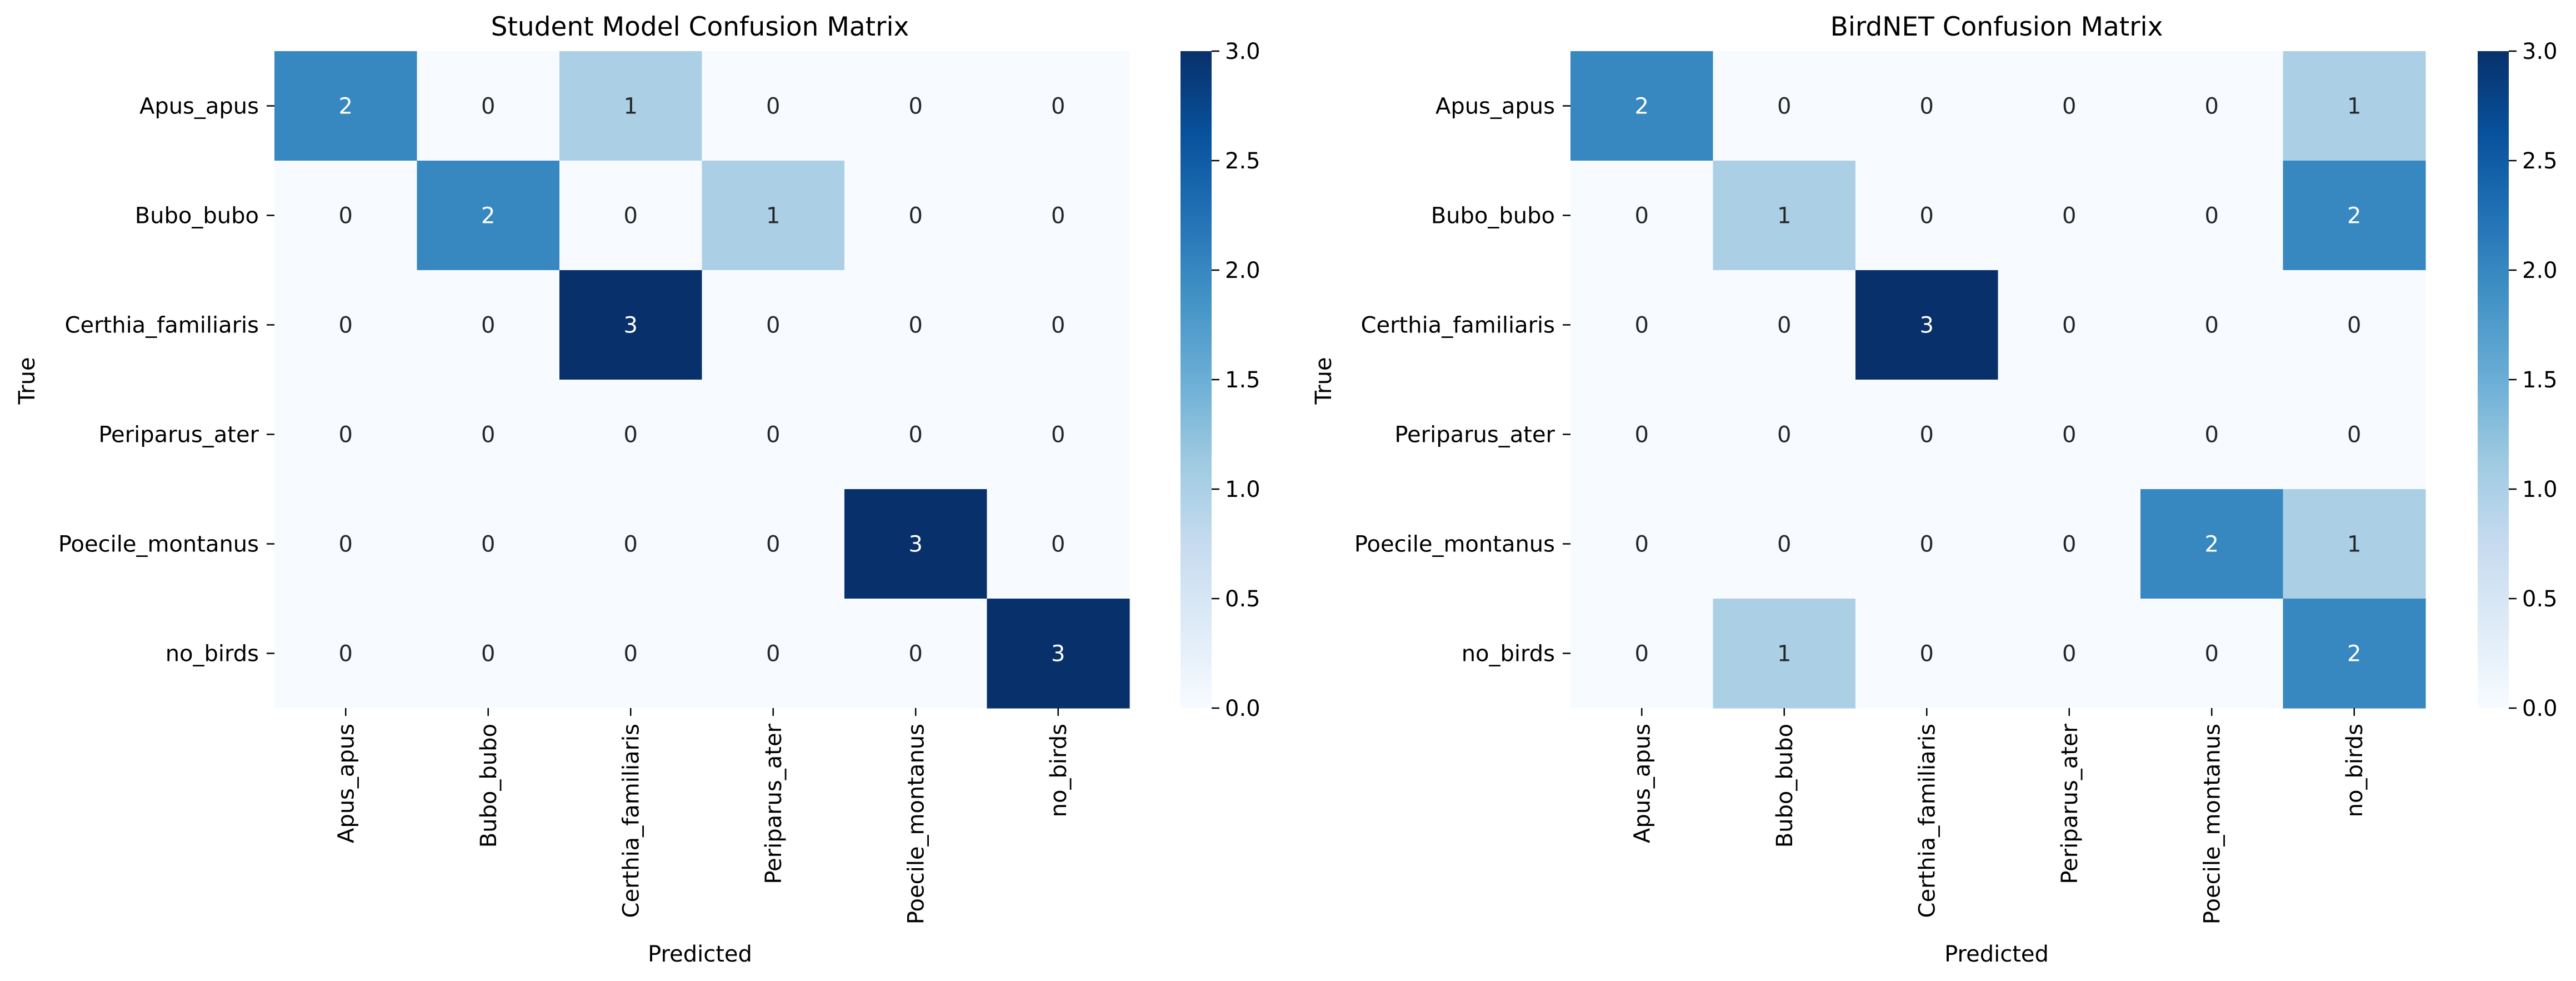  I want to click on chart-title: Student Model Confusion Matrix, so click(700, 27).